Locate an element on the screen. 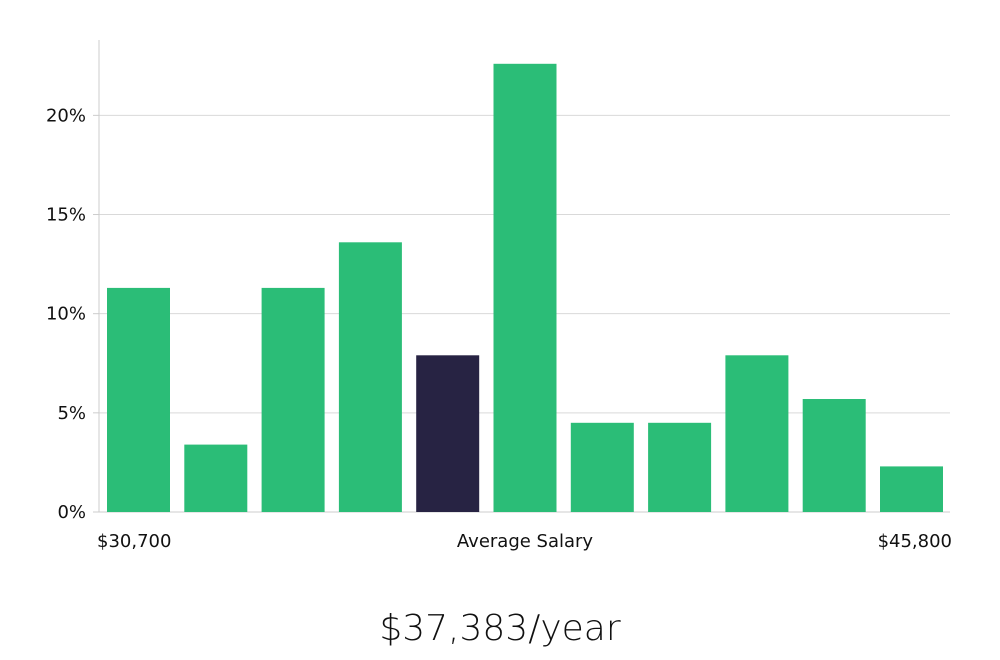  y-tick-label: 20% is located at coordinates (66, 115).